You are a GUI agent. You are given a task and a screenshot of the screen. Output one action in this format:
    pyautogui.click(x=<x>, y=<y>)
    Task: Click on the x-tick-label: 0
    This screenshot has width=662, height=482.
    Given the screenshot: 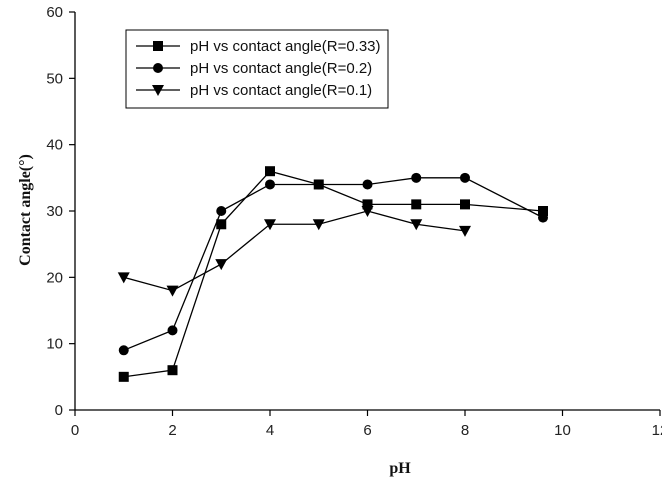 What is the action you would take?
    pyautogui.click(x=75, y=430)
    